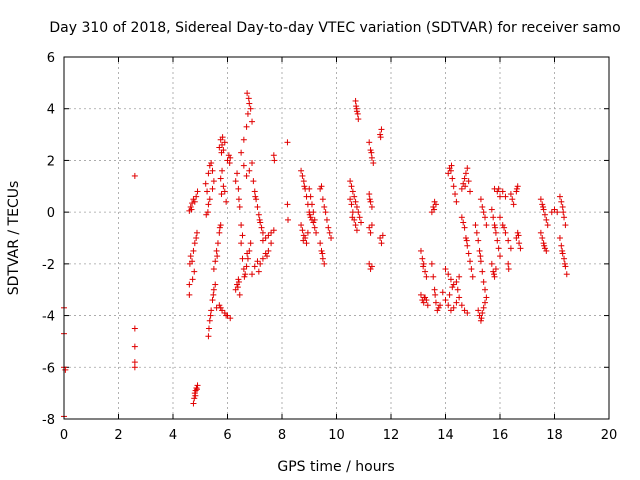 The height and width of the screenshot is (480, 640). I want to click on y-tick-labels: -8 -6 -4 -2 0 2 4 6, so click(48, 239).